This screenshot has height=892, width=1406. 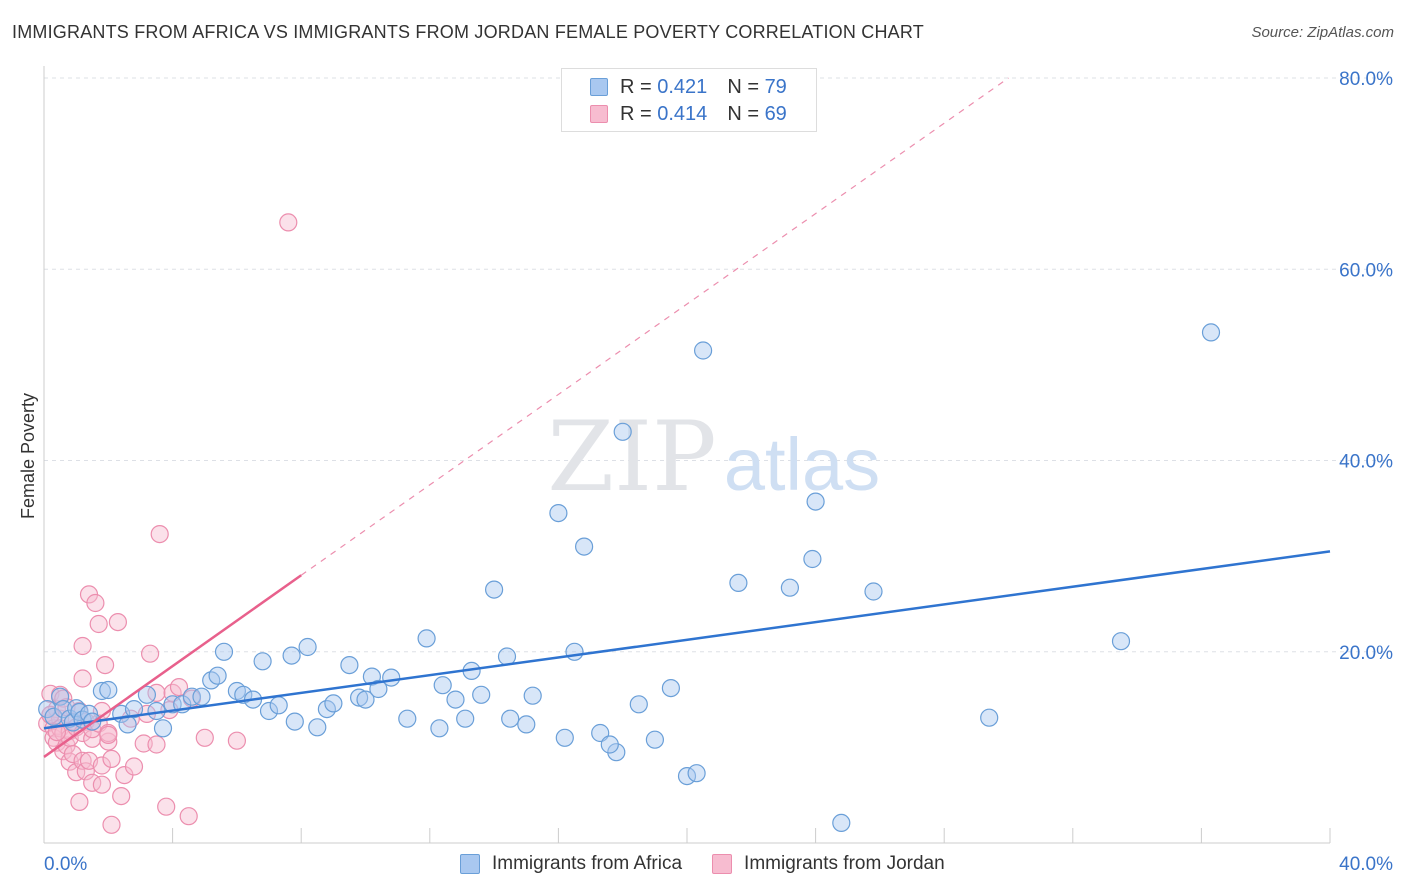 I want to click on legend-swatch-jordan, so click(x=599, y=114).